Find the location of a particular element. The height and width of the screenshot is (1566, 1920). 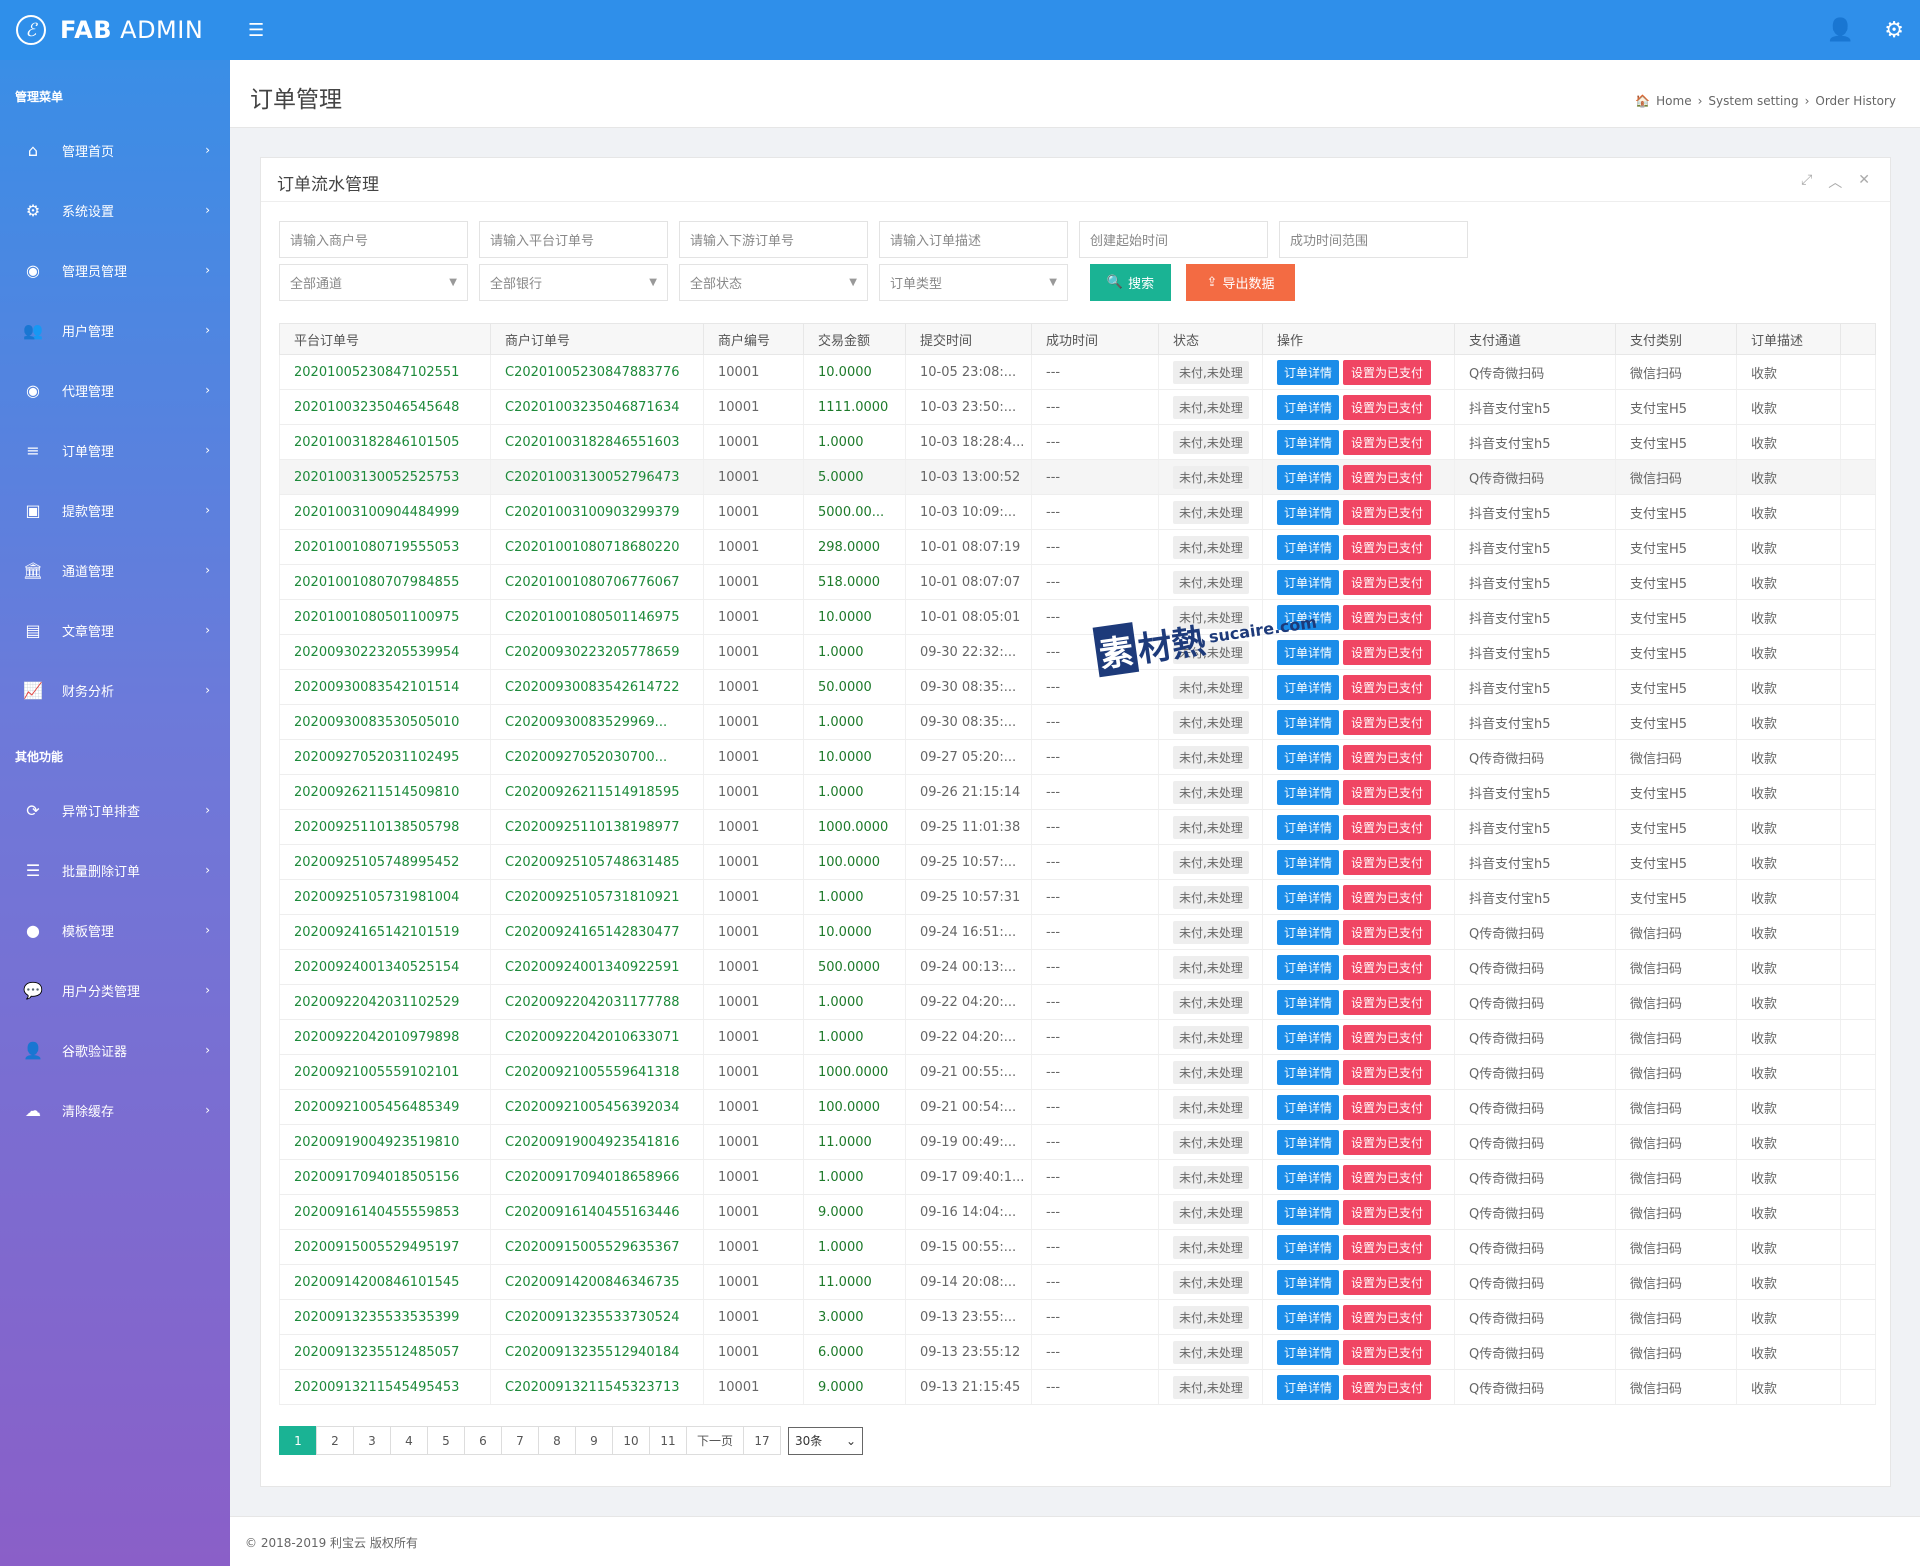

column-header: 支付类别 is located at coordinates (1676, 339).